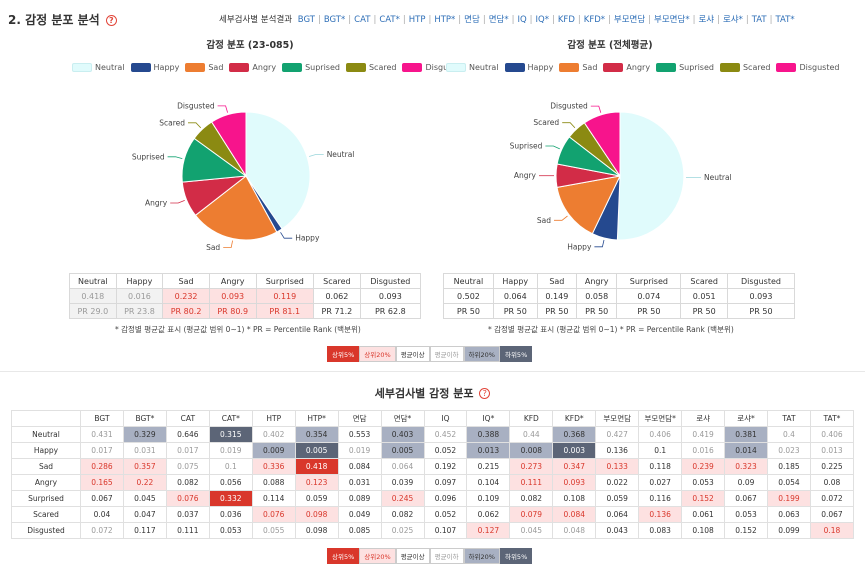 The height and width of the screenshot is (571, 865). Describe the element at coordinates (359, 450) in the screenshot. I see `value-cell: 0.019` at that location.